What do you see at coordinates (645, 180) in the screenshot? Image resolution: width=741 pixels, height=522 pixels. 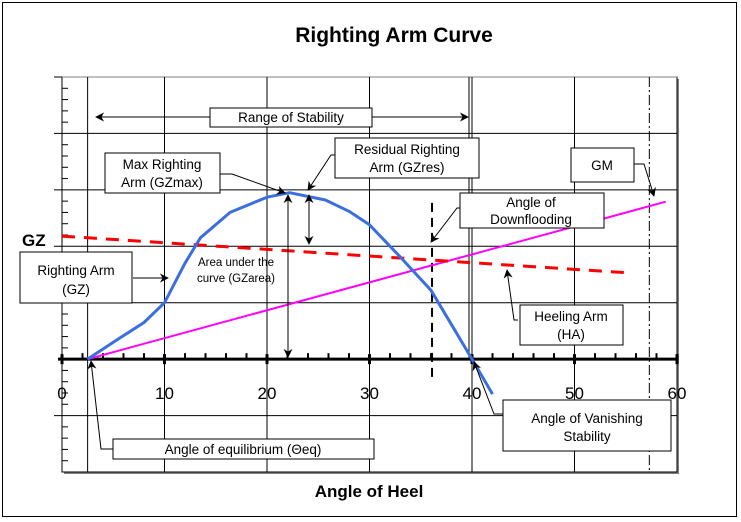 I see `gm-pointer` at bounding box center [645, 180].